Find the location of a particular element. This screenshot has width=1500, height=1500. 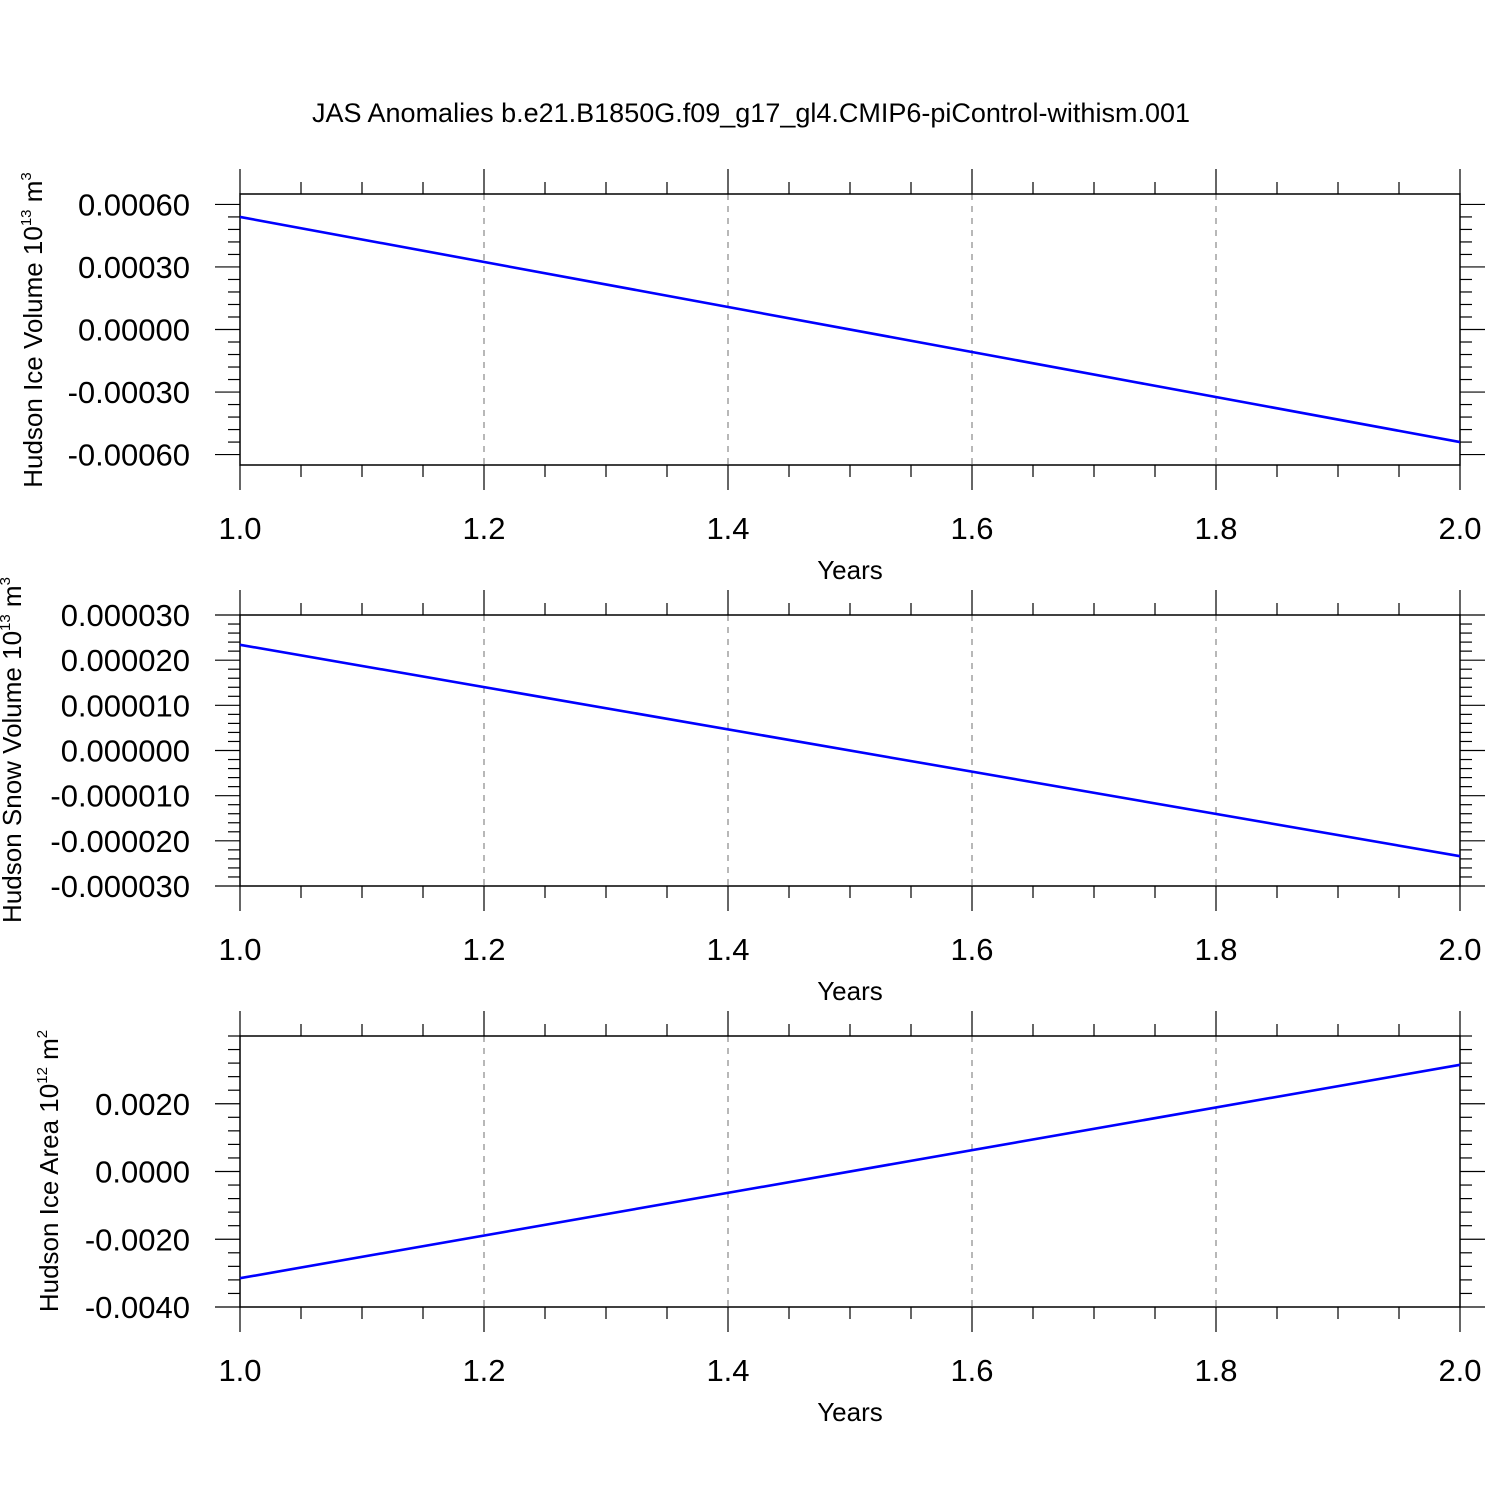

y-axis-label: Hudson Ice Area 1012 m2 is located at coordinates (49, 1171).